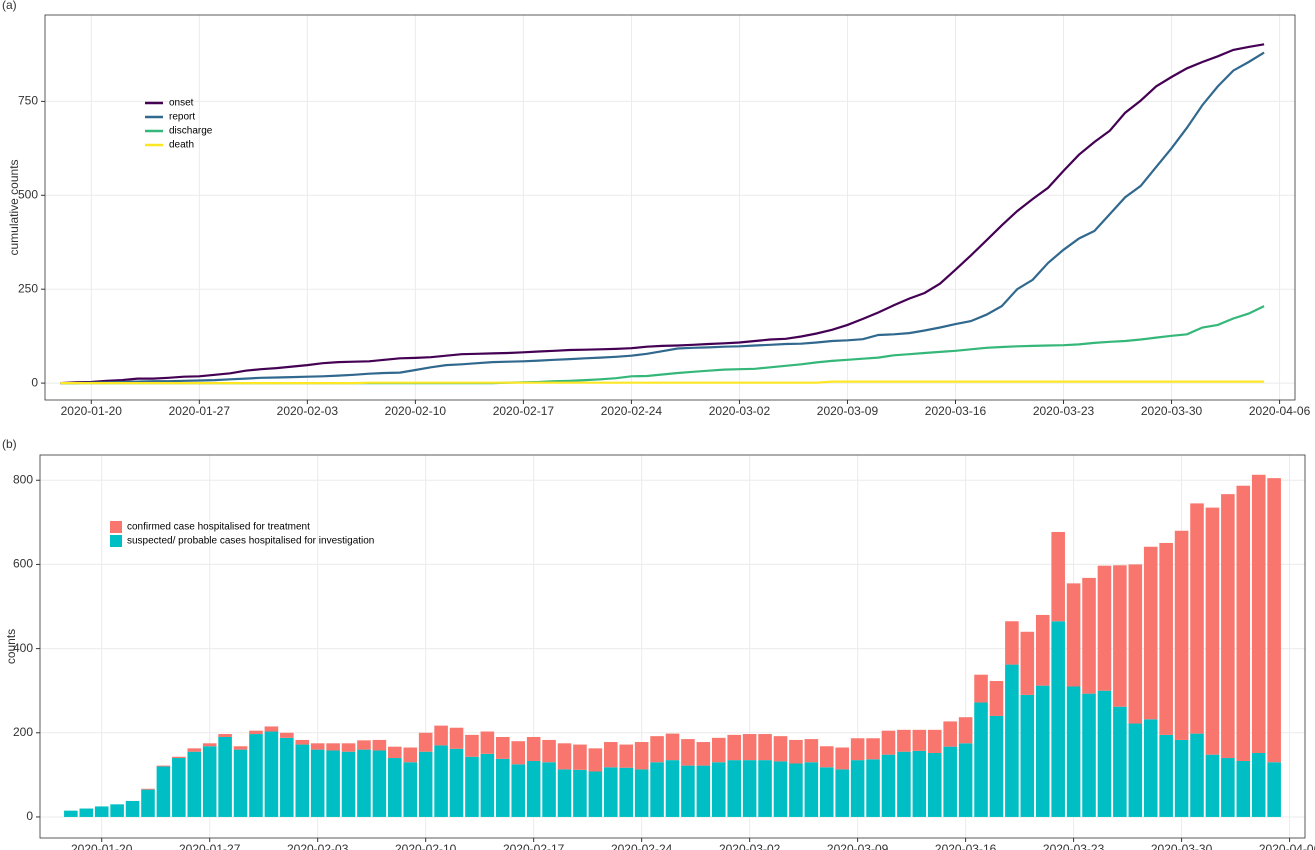 This screenshot has height=850, width=1315. I want to click on panel-label: (a), so click(9, 6).